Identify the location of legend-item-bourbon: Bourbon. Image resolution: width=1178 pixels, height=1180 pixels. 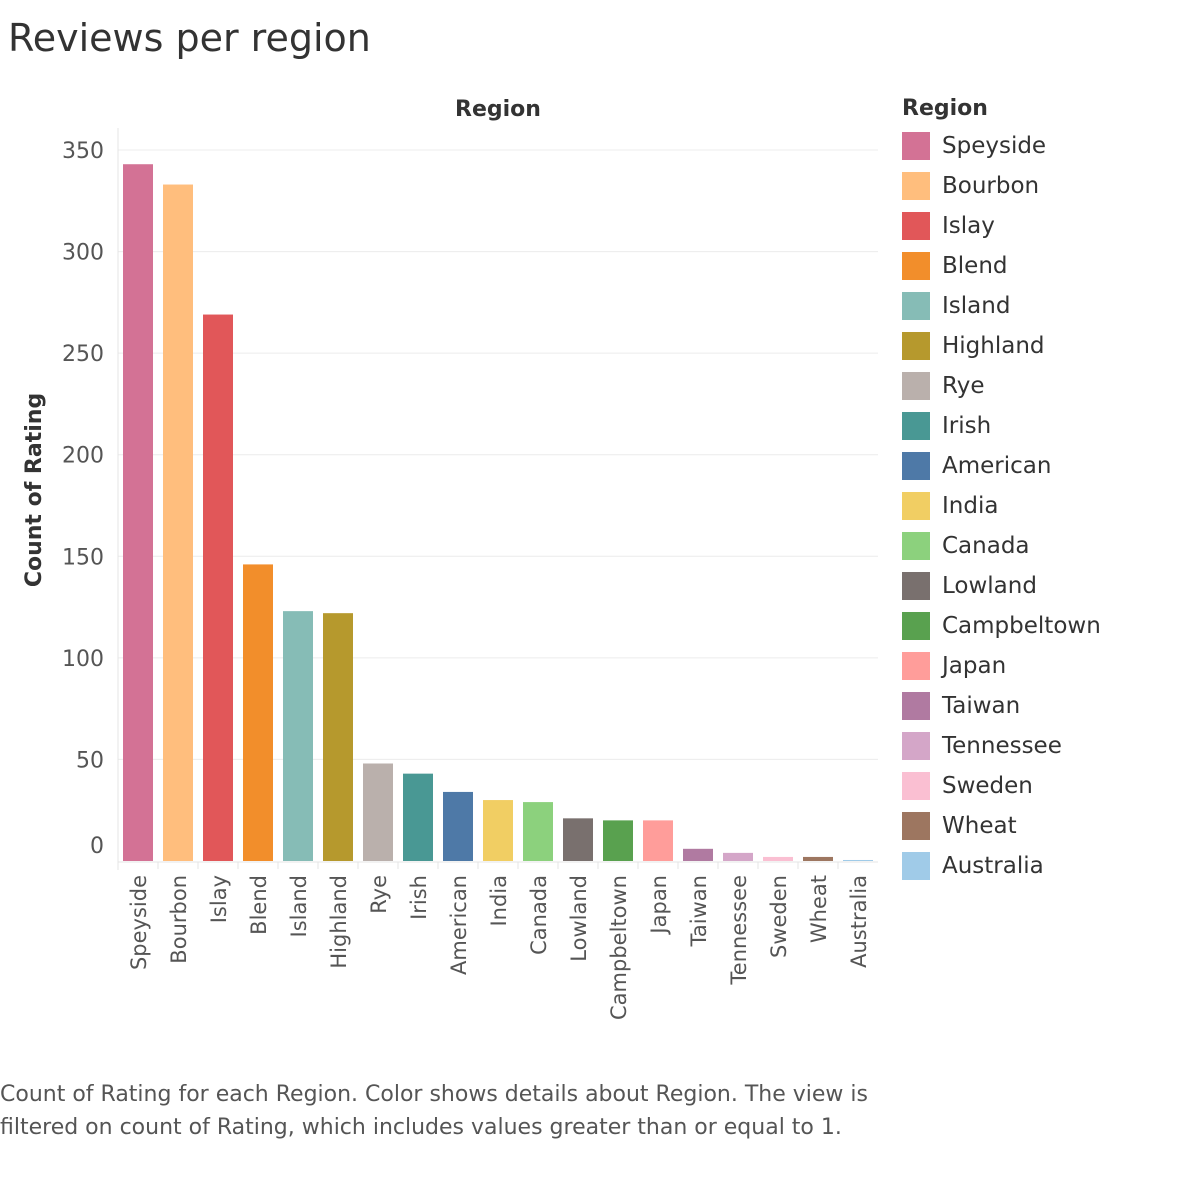
(1001, 186).